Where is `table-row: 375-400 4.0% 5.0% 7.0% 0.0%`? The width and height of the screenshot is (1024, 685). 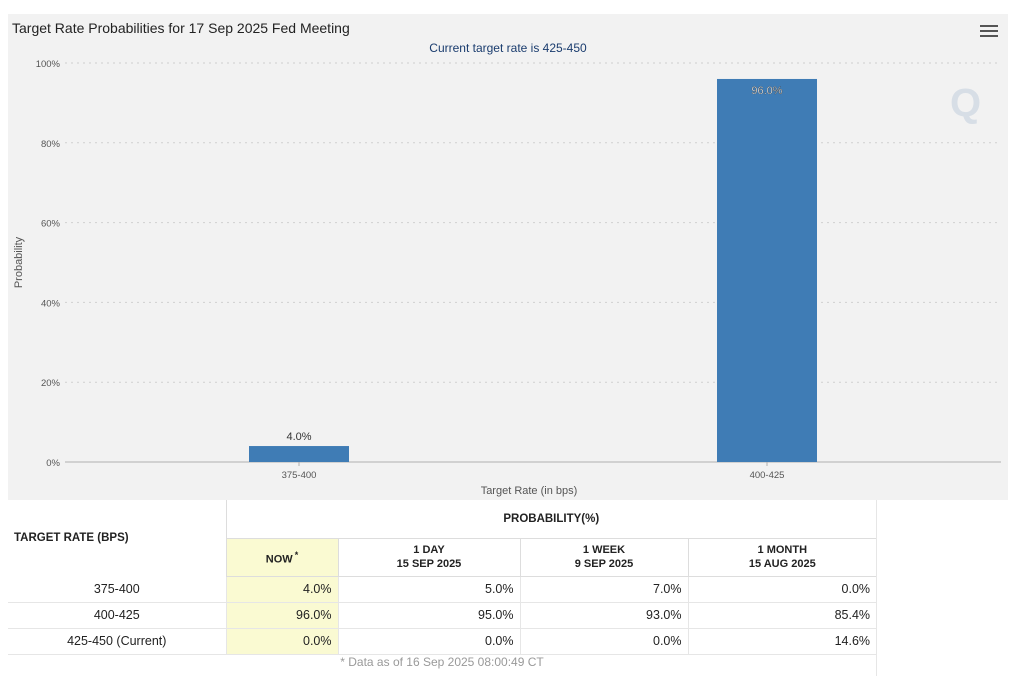 table-row: 375-400 4.0% 5.0% 7.0% 0.0% is located at coordinates (442, 589).